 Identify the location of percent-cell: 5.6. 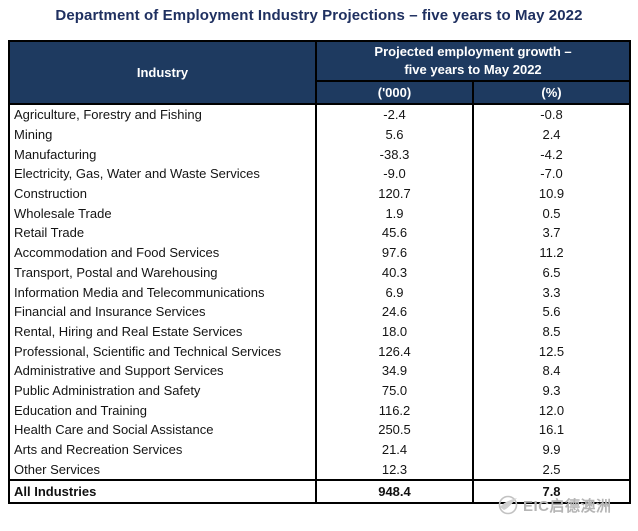
(551, 311).